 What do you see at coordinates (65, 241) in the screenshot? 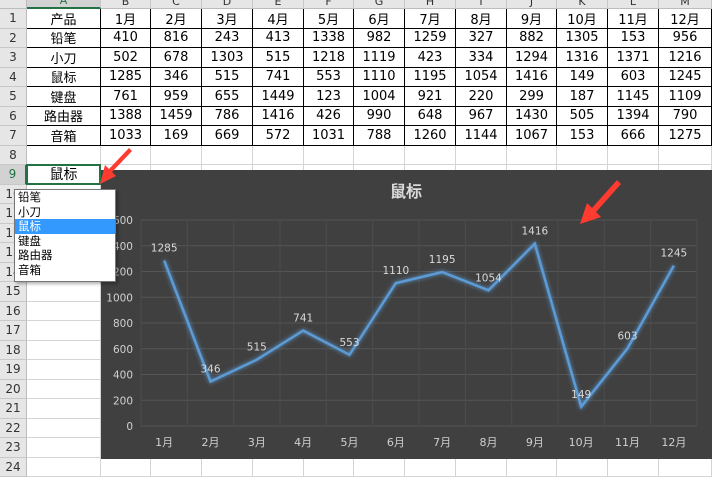
I see `dropdown-option: 键盘` at bounding box center [65, 241].